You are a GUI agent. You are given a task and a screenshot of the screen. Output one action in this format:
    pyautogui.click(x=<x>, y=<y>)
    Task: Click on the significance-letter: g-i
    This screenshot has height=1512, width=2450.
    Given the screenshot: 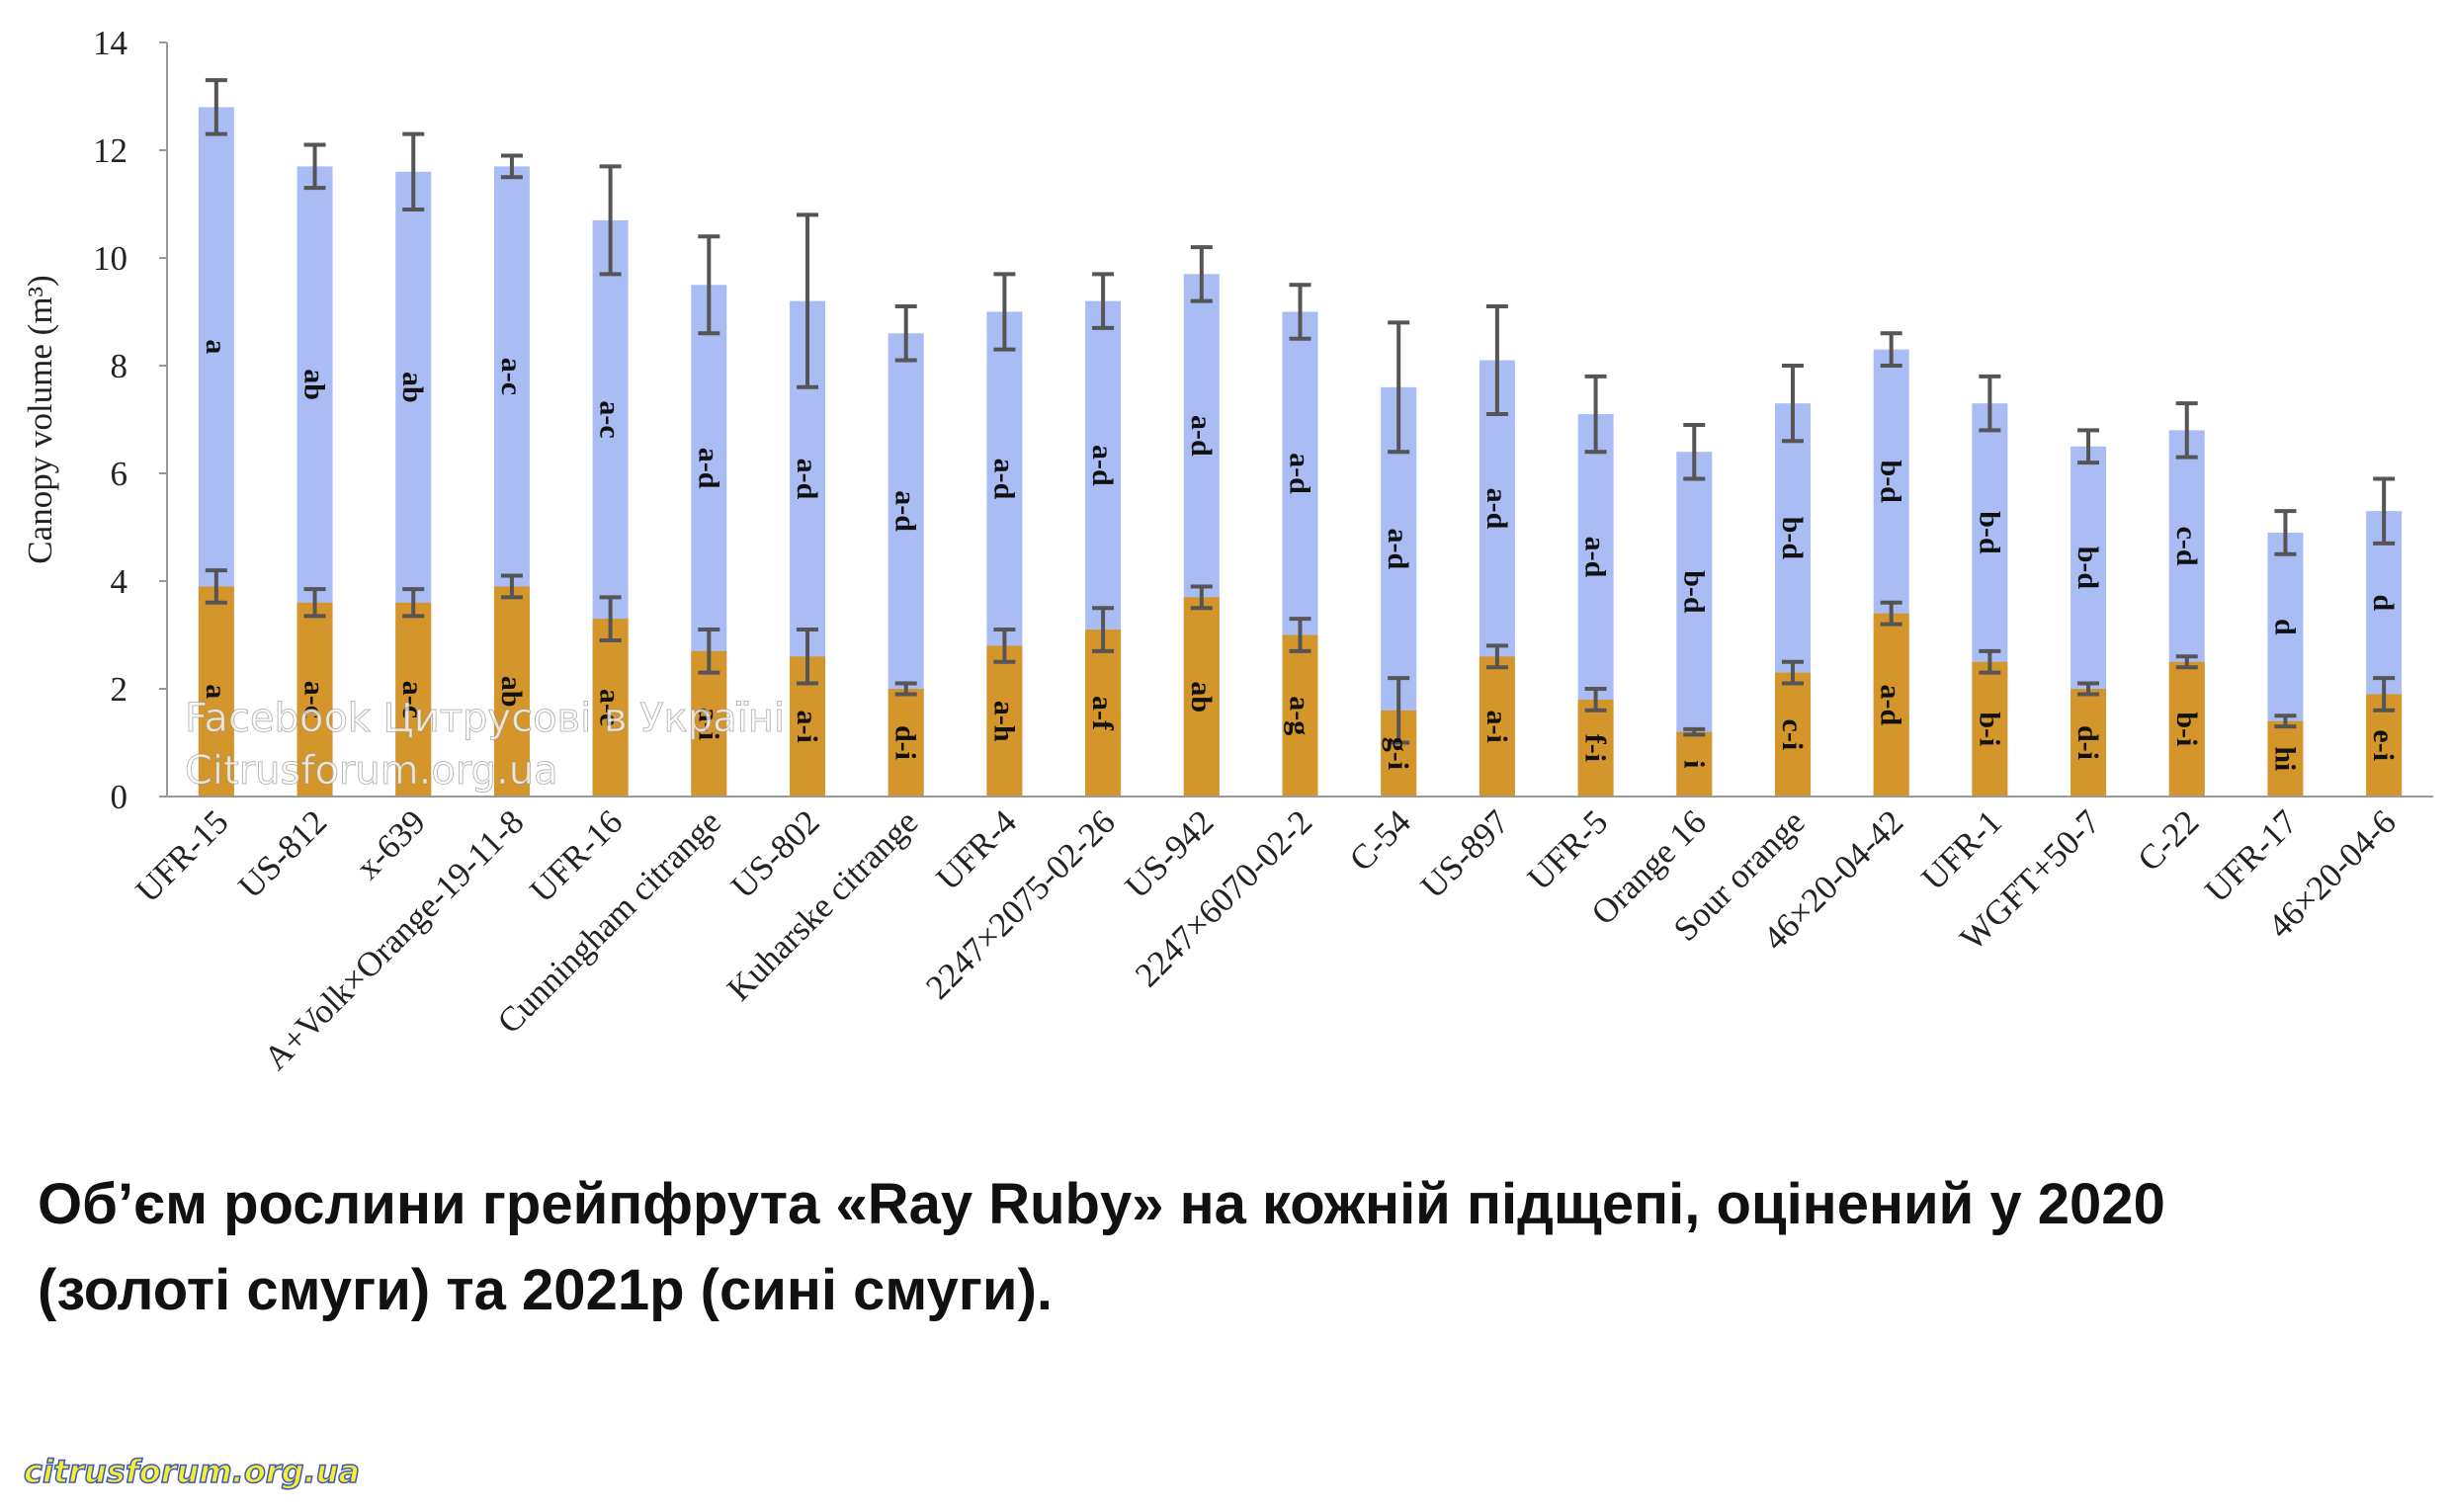 What is the action you would take?
    pyautogui.click(x=1398, y=753)
    